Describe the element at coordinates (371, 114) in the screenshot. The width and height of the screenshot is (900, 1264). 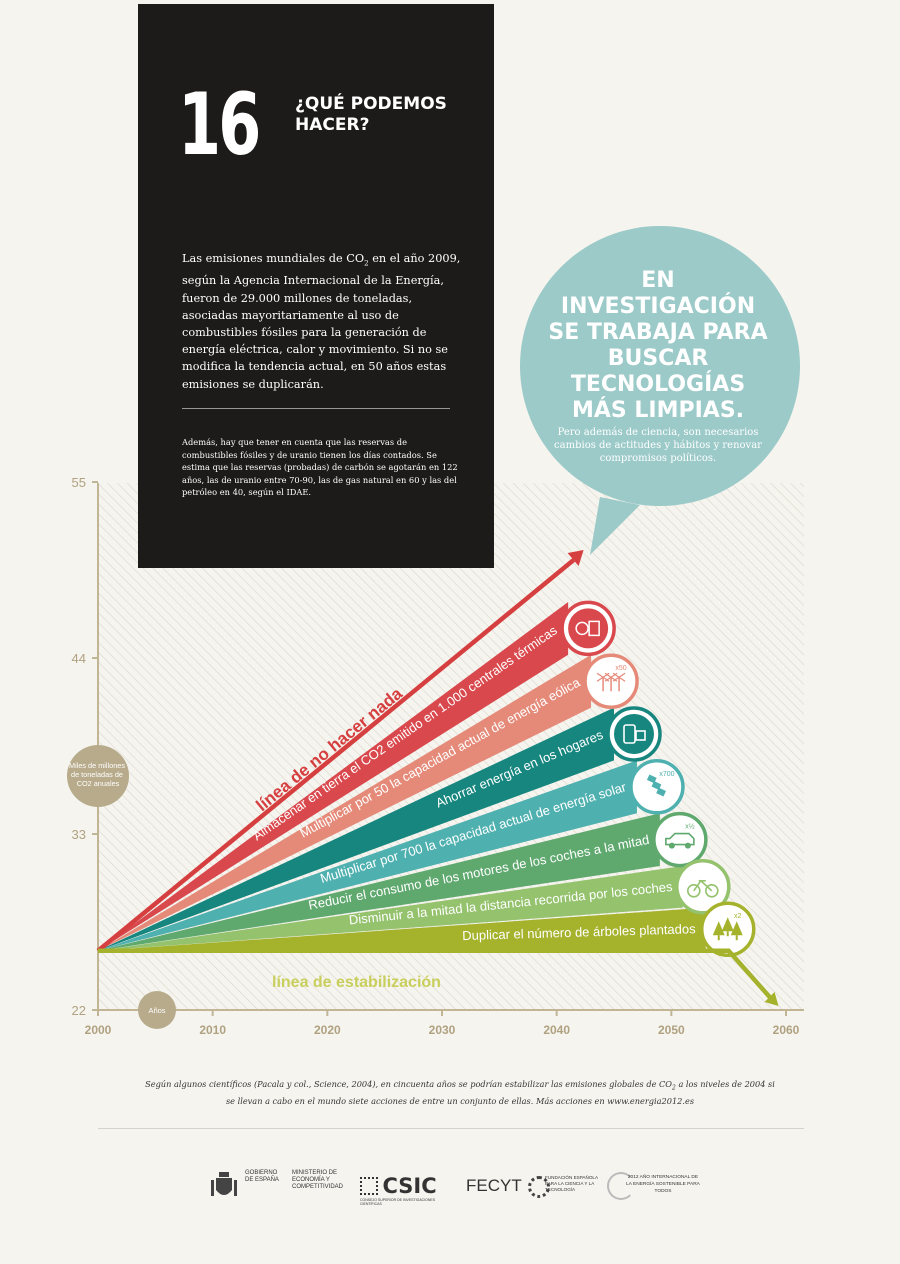
I see `page-title: ¿QUÉ PODEMOS HACER?` at that location.